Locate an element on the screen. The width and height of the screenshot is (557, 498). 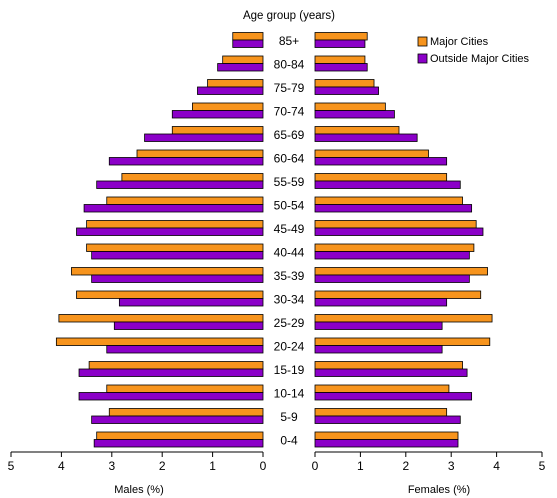
age-group-label-20-24: 20-24 is located at coordinates (289, 347).